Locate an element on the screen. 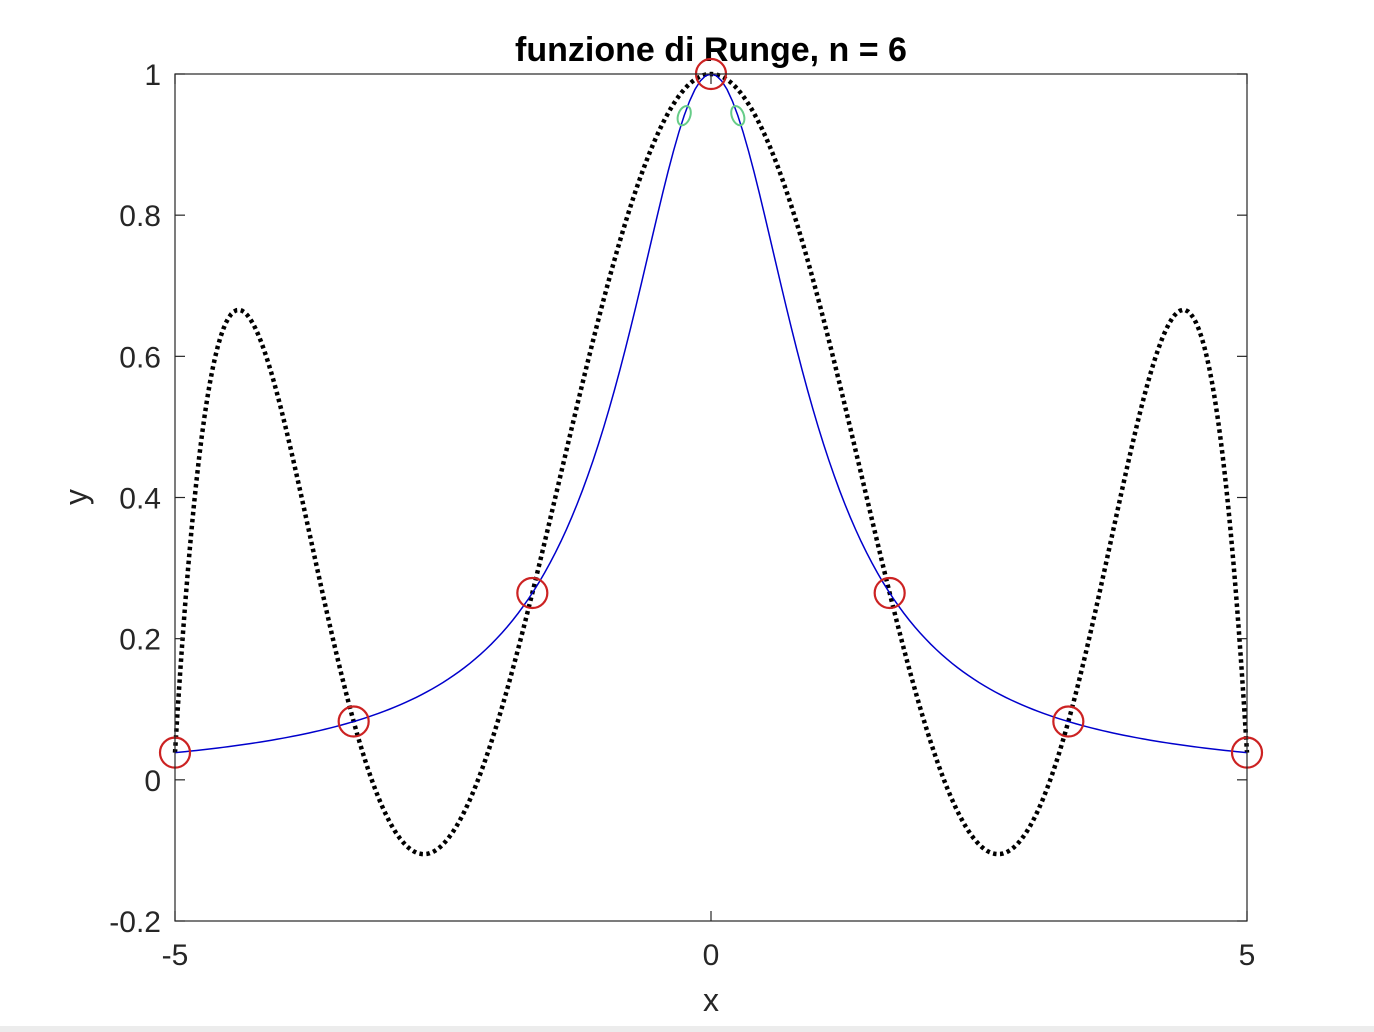  x-axis-label: x is located at coordinates (711, 1000).